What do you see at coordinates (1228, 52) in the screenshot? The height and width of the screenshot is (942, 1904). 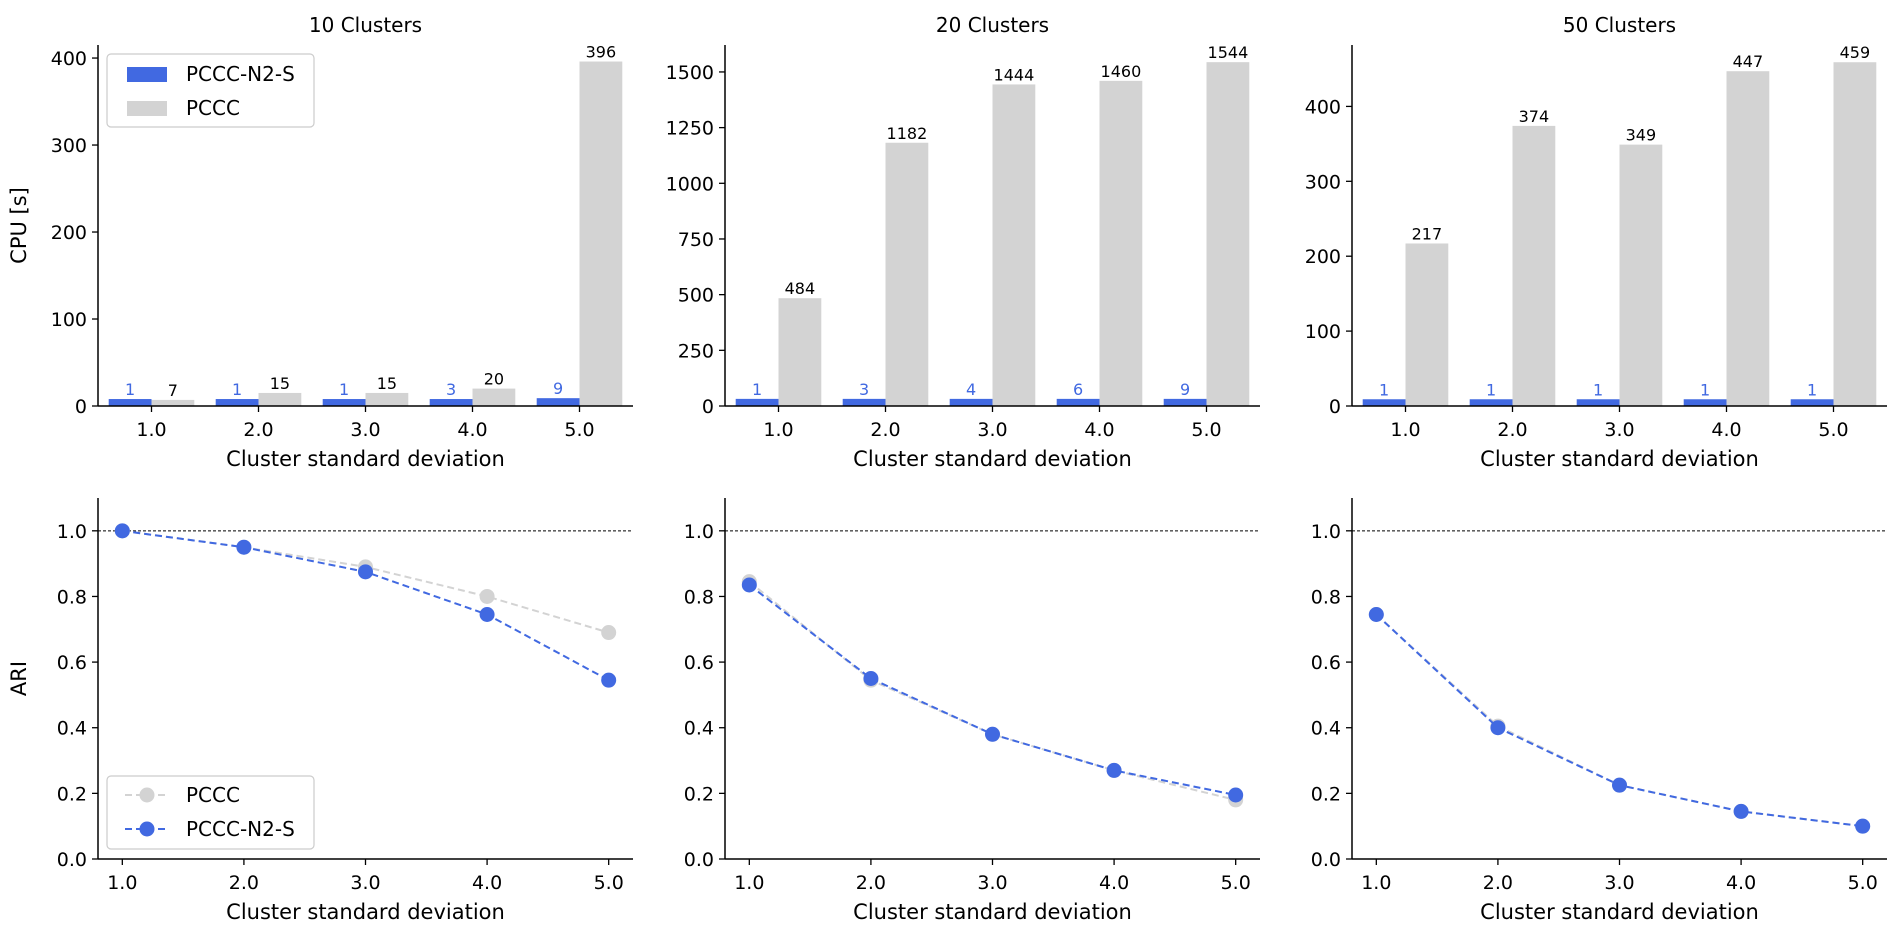 I see `bar-value-label: 1544` at bounding box center [1228, 52].